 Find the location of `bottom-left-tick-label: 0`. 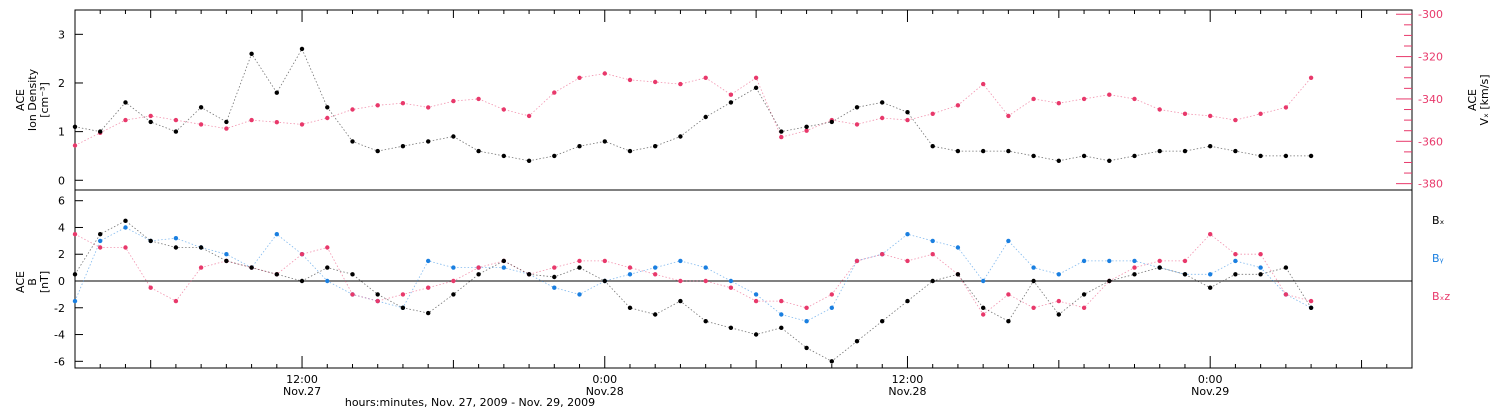

bottom-left-tick-label: 0 is located at coordinates (61, 281).